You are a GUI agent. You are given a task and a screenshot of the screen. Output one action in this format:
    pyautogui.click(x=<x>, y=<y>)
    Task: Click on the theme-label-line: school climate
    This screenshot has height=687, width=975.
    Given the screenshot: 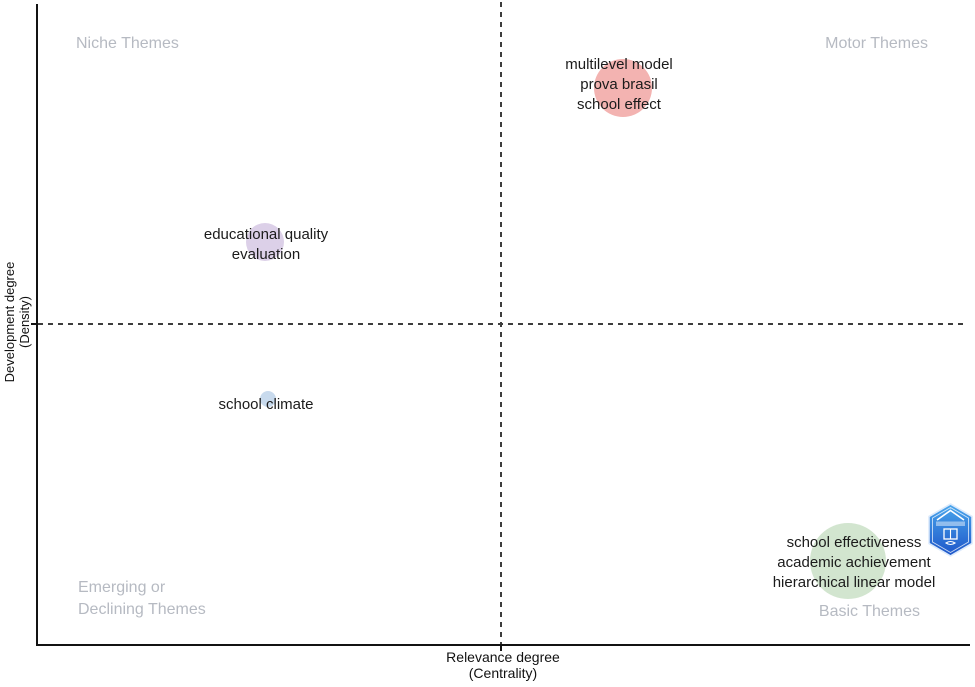 What is the action you would take?
    pyautogui.click(x=266, y=404)
    